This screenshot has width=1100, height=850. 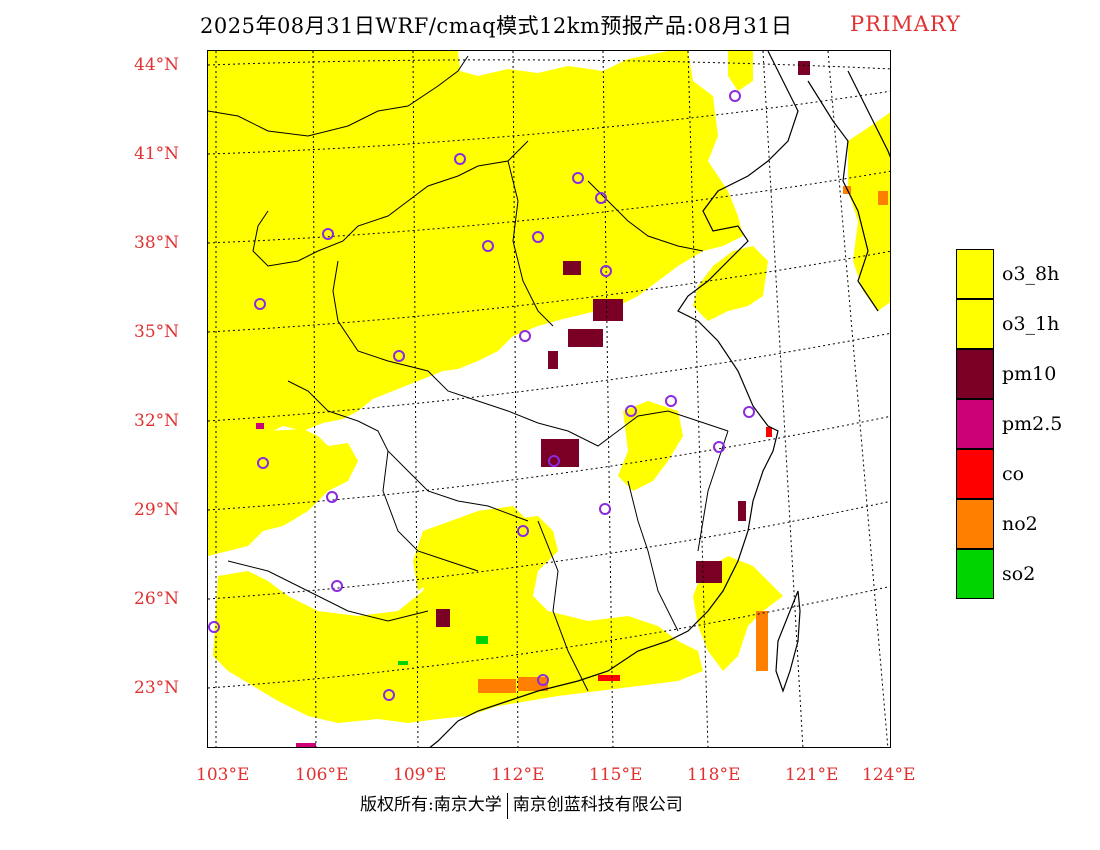 I want to click on o3-region-south, so click(x=458, y=619).